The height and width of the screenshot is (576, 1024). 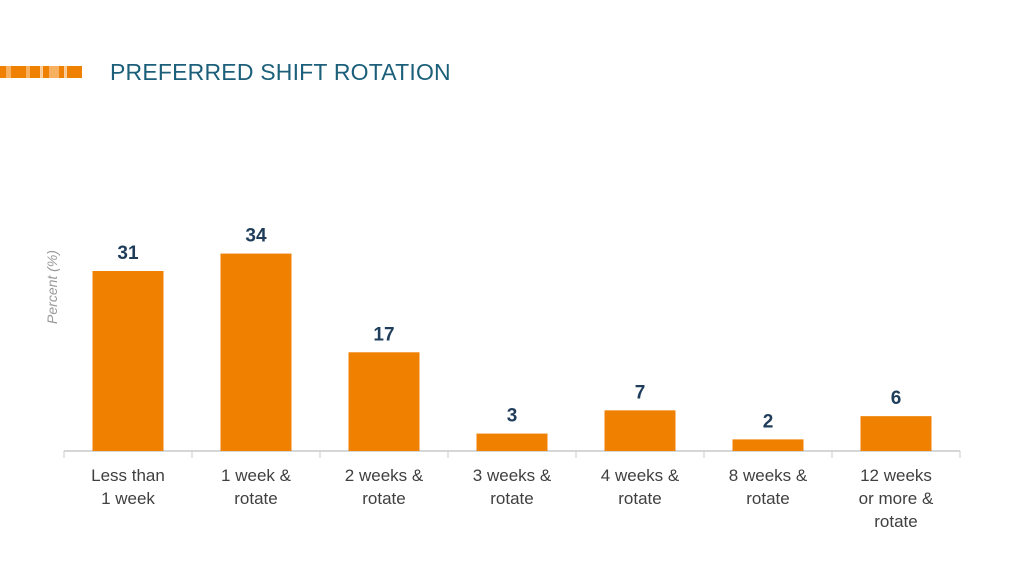 What do you see at coordinates (512, 487) in the screenshot?
I see `x-tick-label: 3 weeks & rotate` at bounding box center [512, 487].